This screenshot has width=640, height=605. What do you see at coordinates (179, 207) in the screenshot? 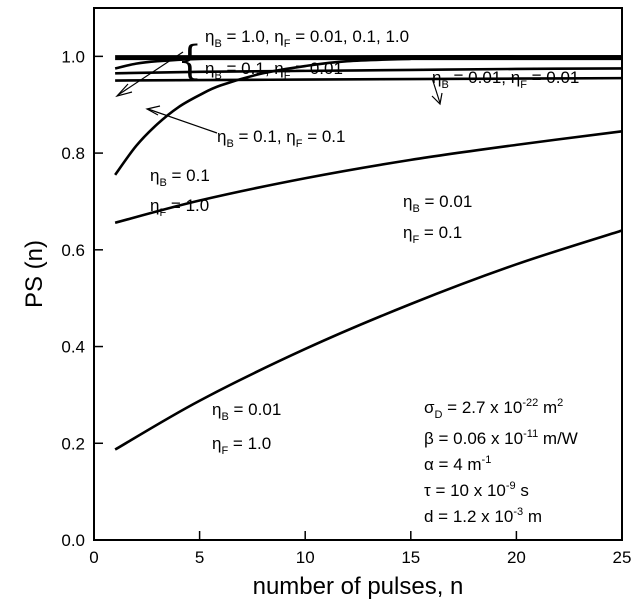
I see `annotation-left-2: ηF = 1.0` at bounding box center [179, 207].